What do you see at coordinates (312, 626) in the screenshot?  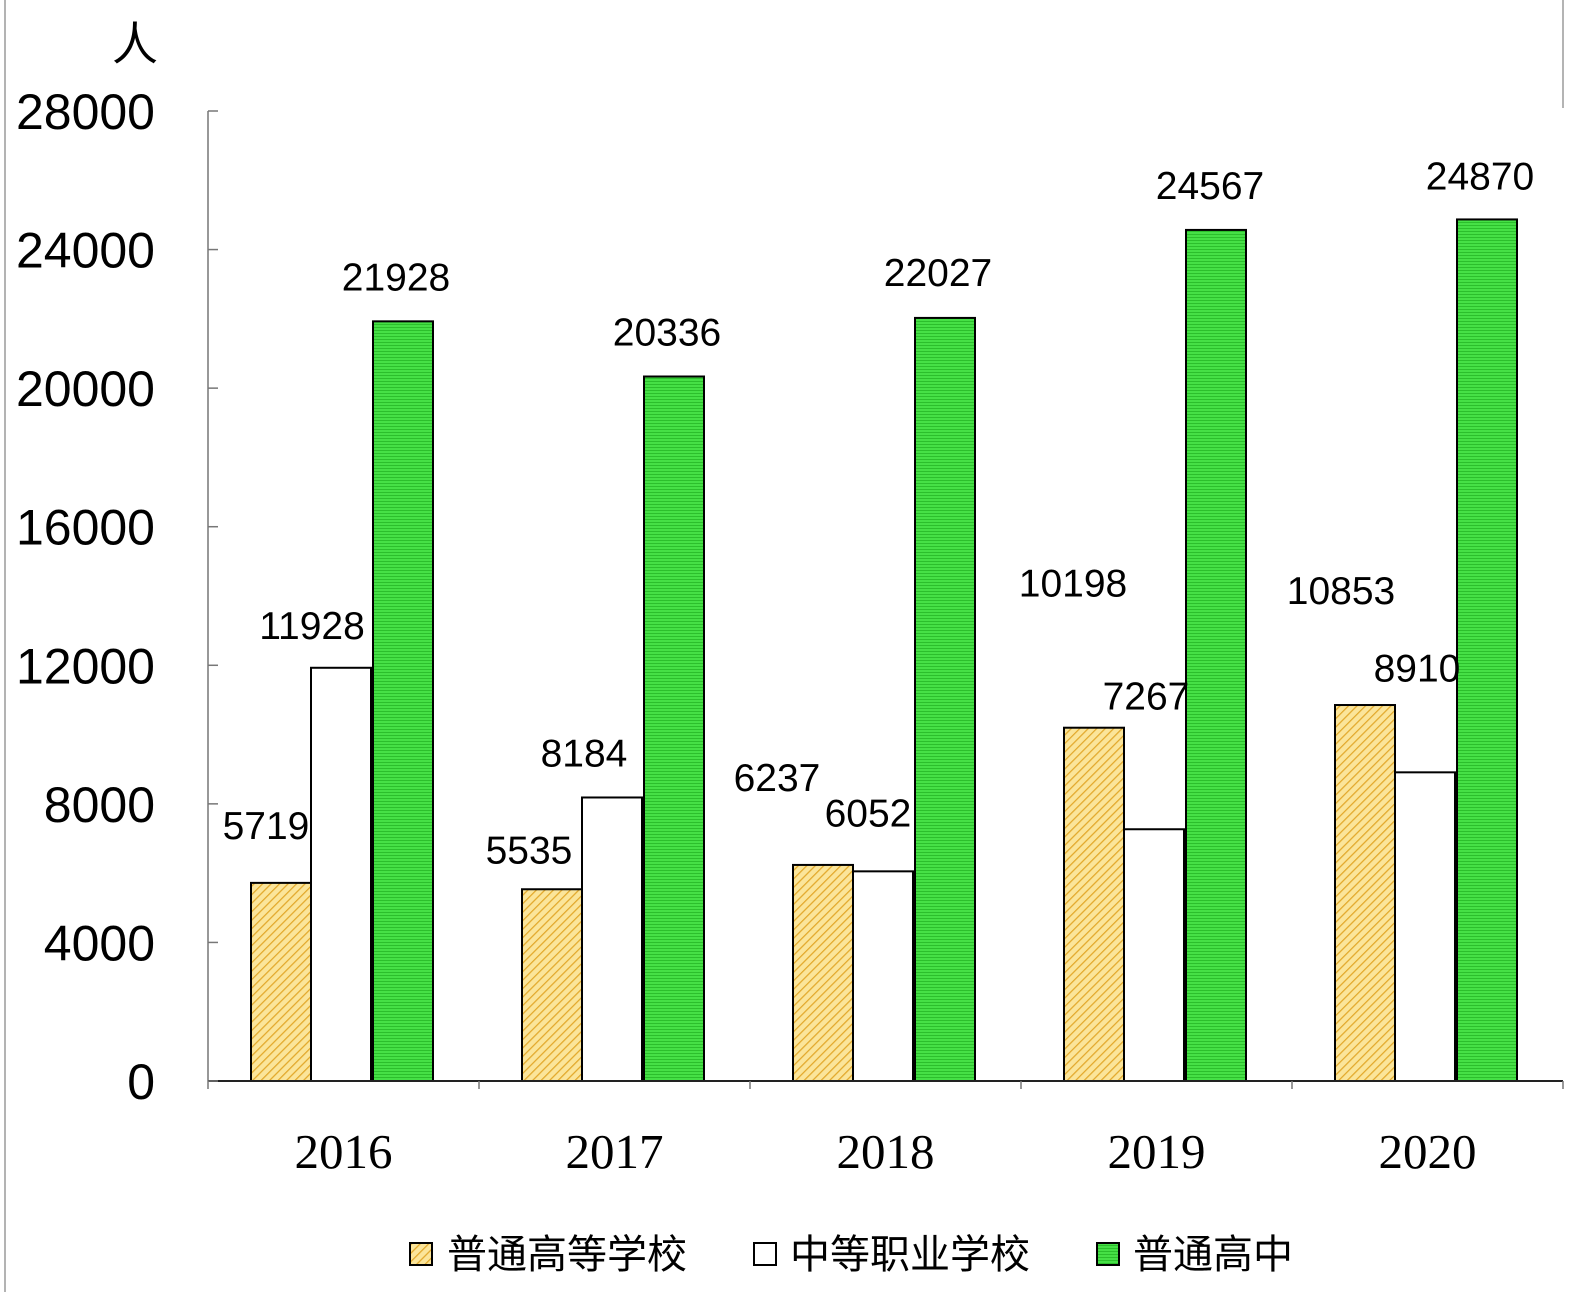 I see `data-label: 11928` at bounding box center [312, 626].